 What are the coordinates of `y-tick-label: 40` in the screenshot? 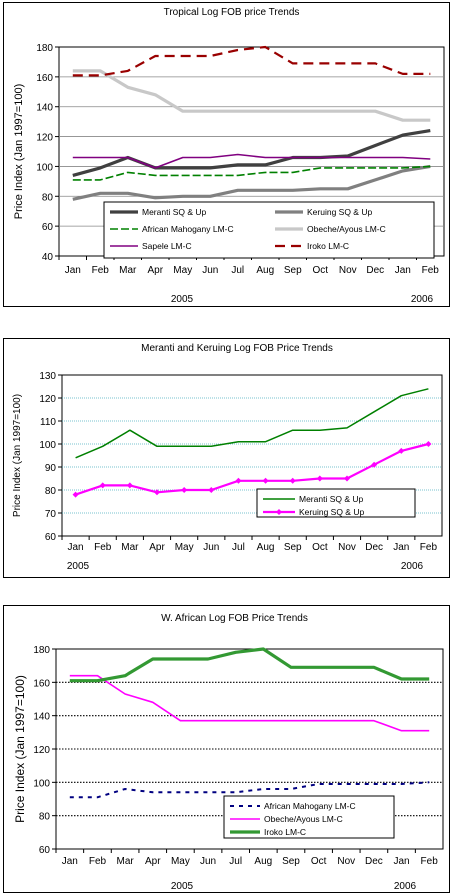 It's located at (48, 257).